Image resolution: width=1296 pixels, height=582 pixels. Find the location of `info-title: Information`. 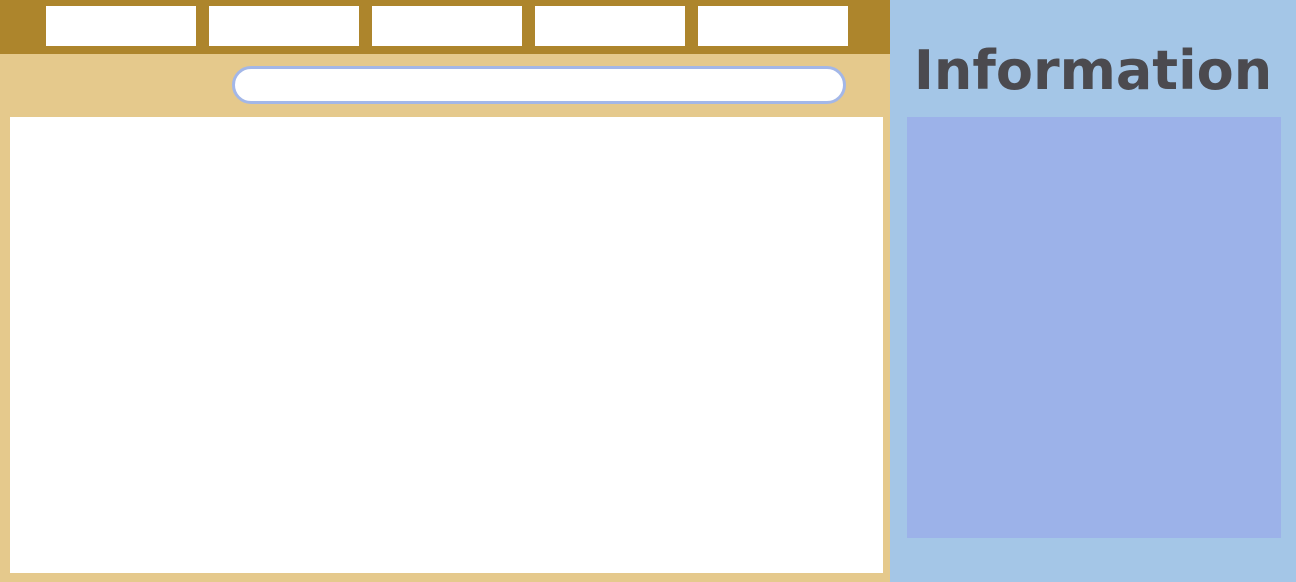

info-title: Information is located at coordinates (1093, 70).